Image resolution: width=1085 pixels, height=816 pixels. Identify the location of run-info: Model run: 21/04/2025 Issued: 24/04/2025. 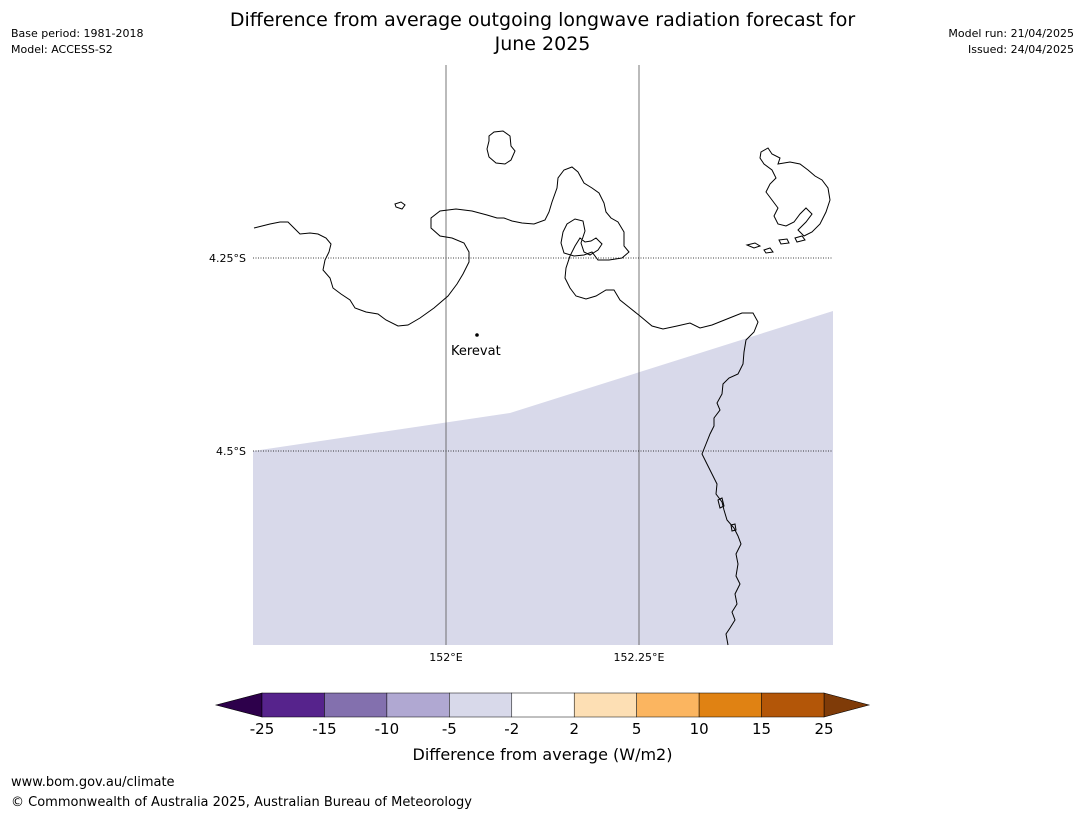
(1011, 42).